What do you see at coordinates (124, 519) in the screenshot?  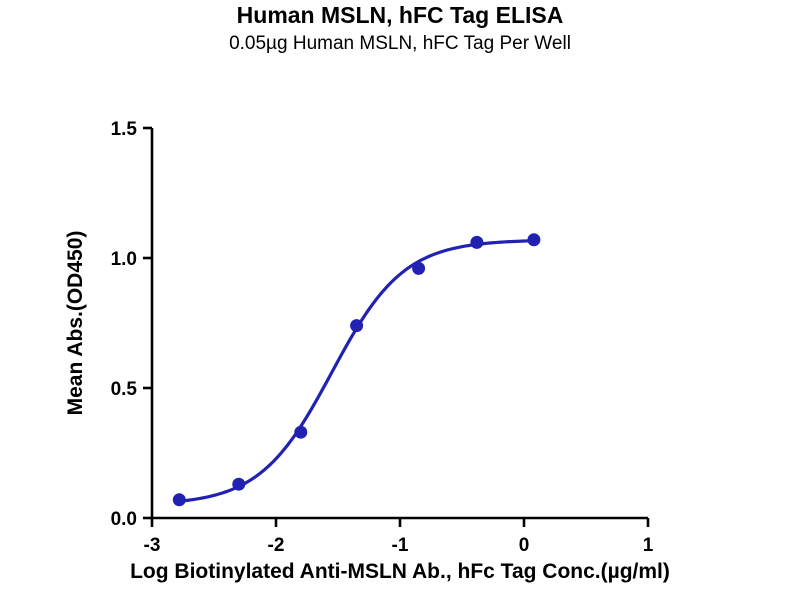 I see `y-tick-label: 0.0` at bounding box center [124, 519].